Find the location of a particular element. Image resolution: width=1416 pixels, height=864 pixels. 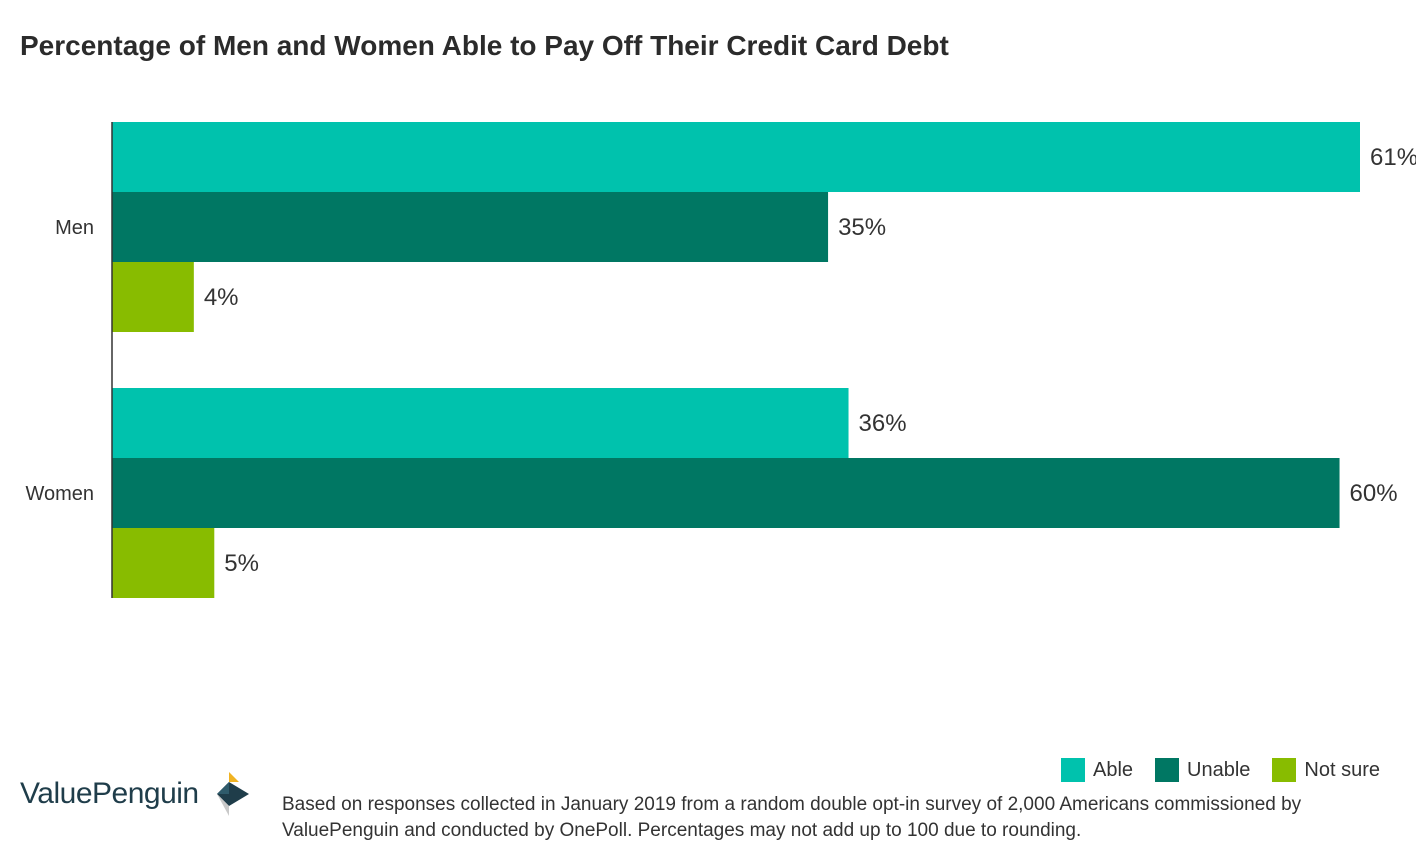

legend-swatch-able is located at coordinates (1072, 770).